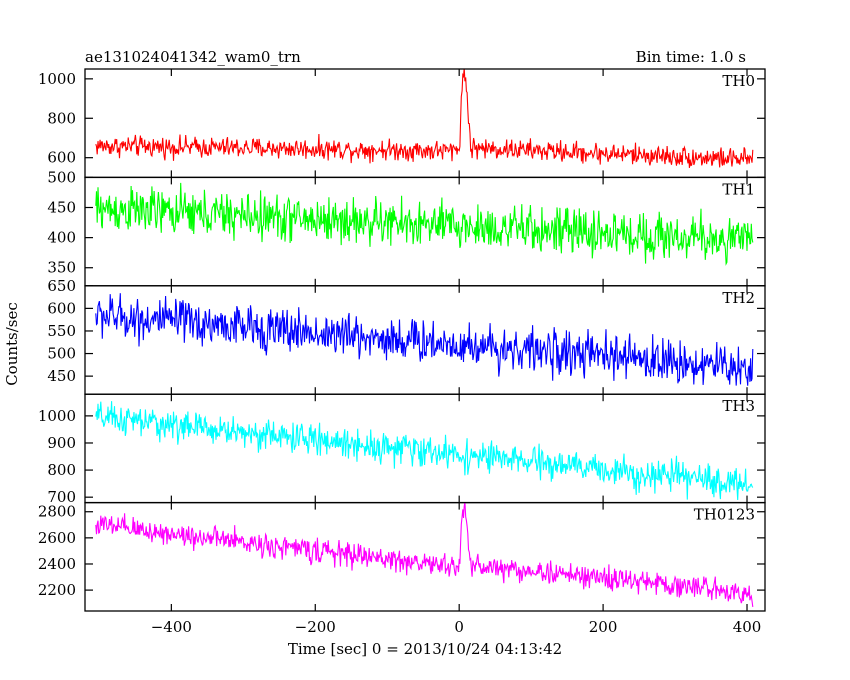  What do you see at coordinates (424, 339) in the screenshot?
I see `series-line-th2` at bounding box center [424, 339].